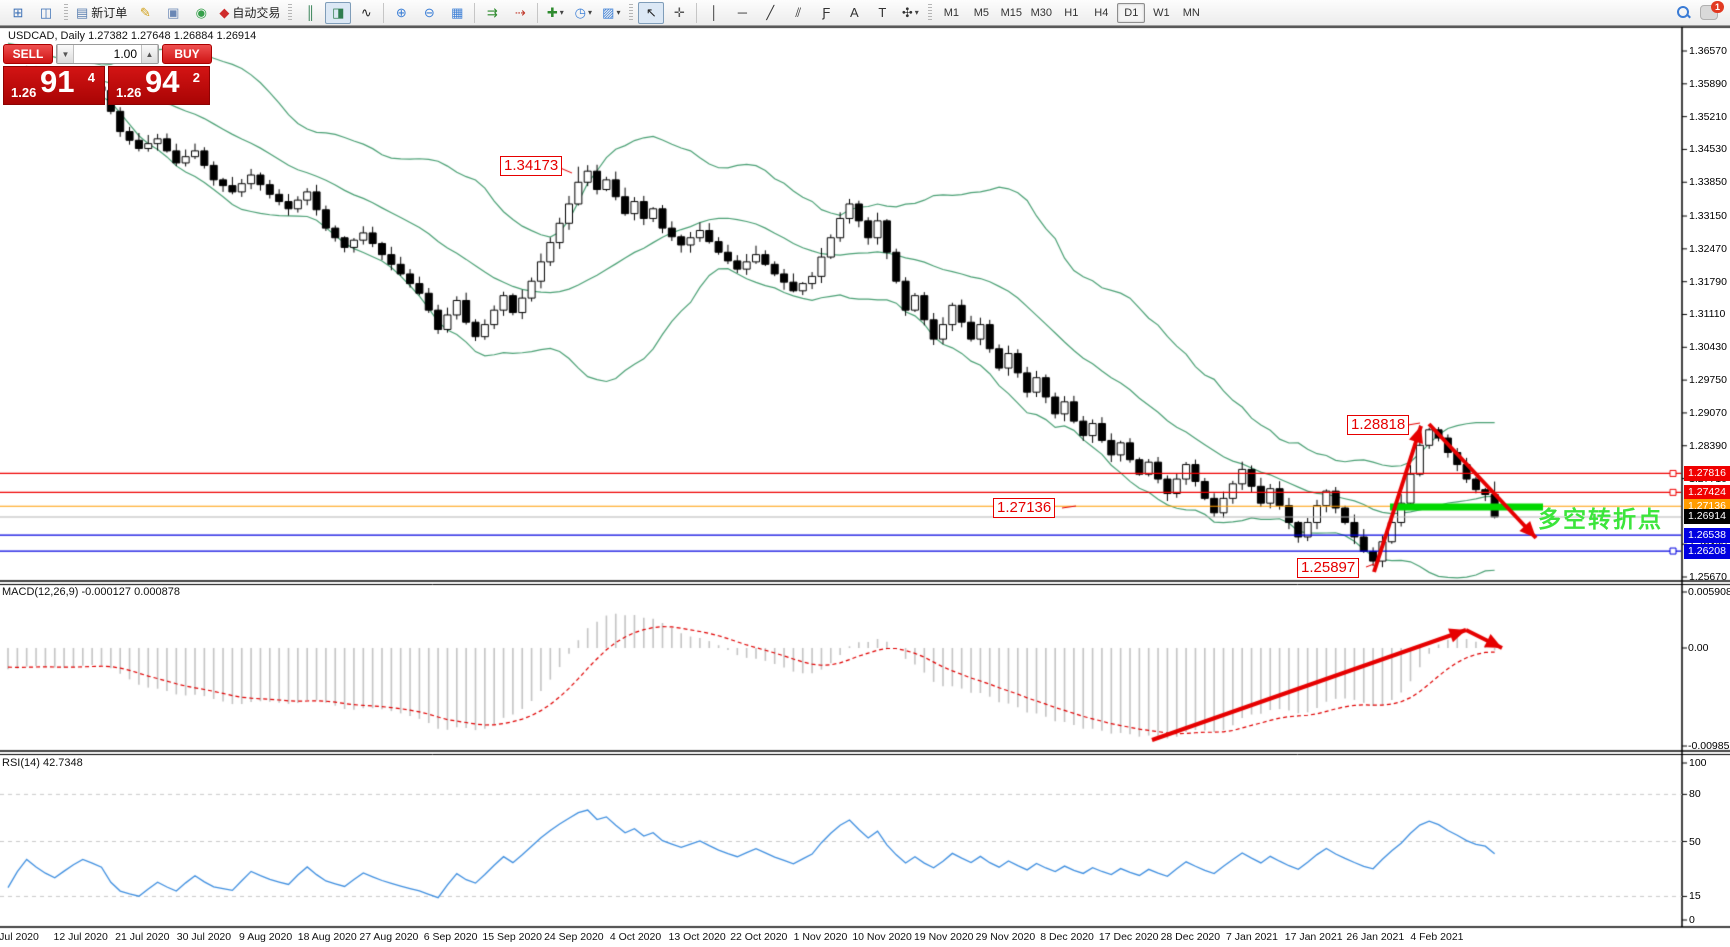  What do you see at coordinates (80, 937) in the screenshot?
I see `date-label: 12 Jul 2020` at bounding box center [80, 937].